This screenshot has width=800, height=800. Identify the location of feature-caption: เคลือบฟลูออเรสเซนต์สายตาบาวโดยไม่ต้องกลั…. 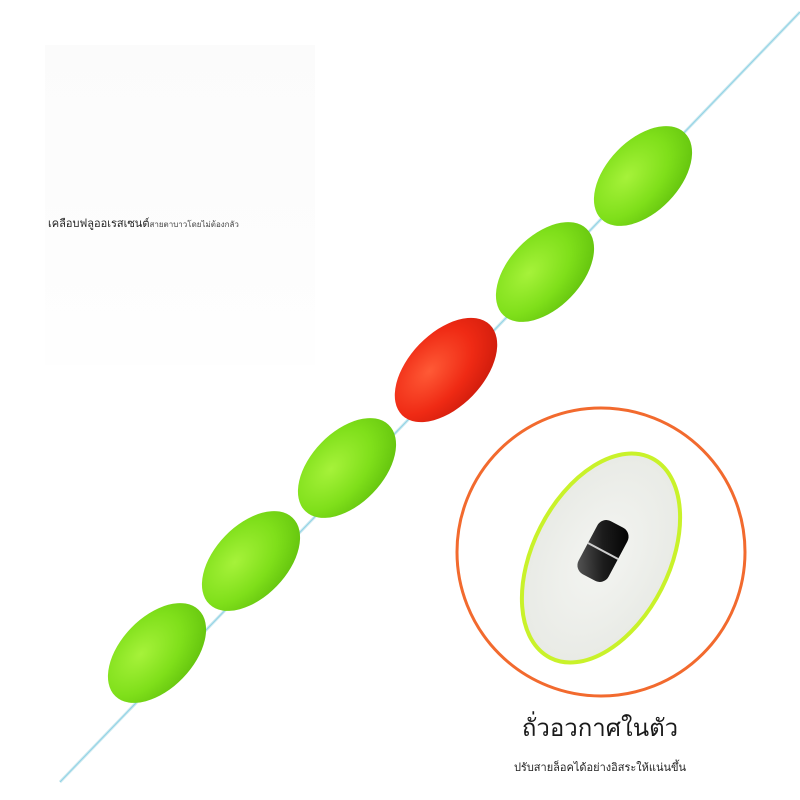
(143, 223).